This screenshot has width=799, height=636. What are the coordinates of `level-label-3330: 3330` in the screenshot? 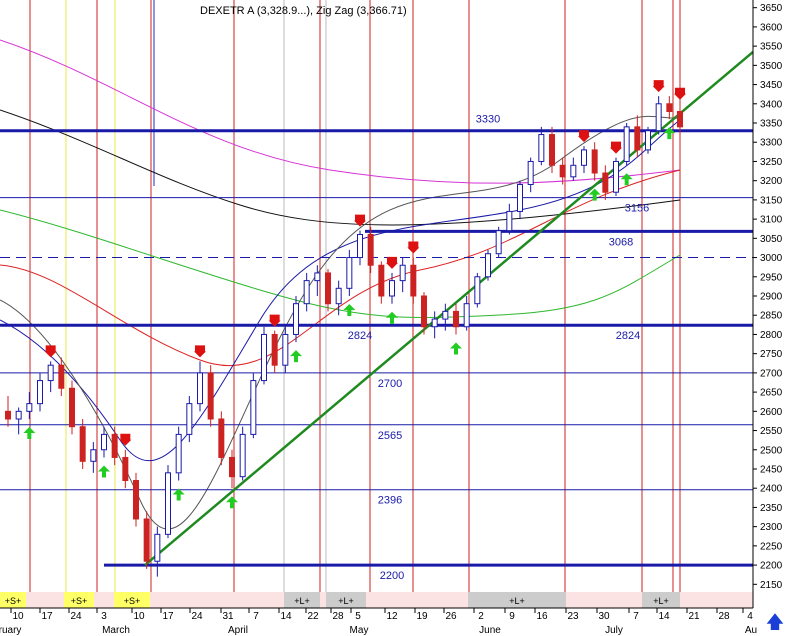 It's located at (488, 120).